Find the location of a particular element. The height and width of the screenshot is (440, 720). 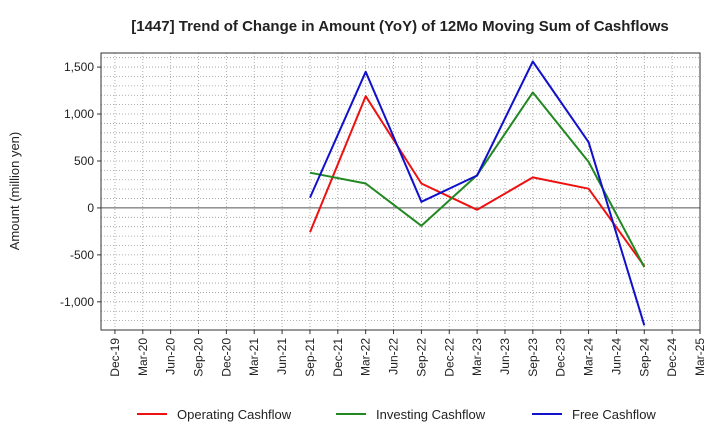

y-tick-label: 0 is located at coordinates (90, 208).